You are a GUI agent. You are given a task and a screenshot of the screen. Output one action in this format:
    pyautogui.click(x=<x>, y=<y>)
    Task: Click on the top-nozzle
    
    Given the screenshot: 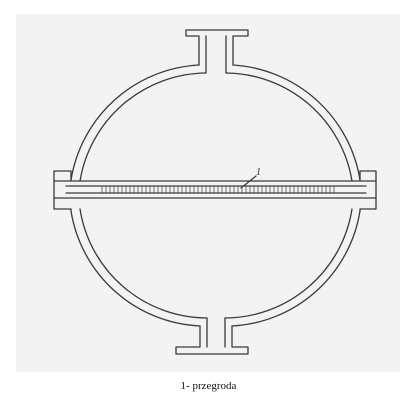 What is the action you would take?
    pyautogui.click(x=217, y=47)
    